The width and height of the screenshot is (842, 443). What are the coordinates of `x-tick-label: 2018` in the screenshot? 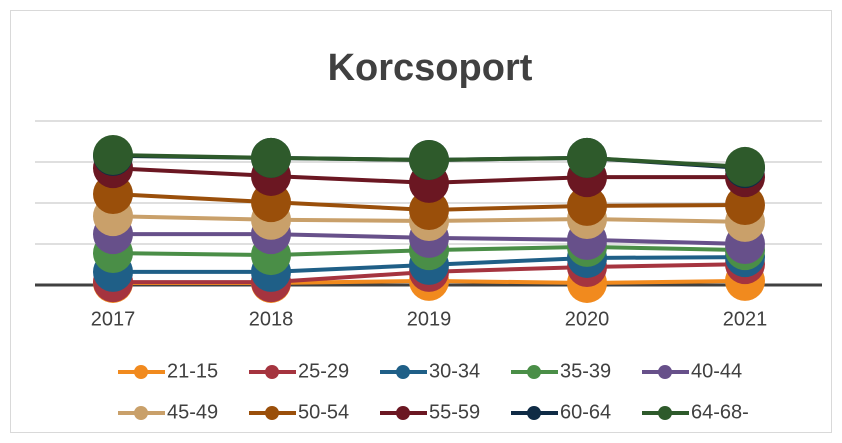 It's located at (271, 319).